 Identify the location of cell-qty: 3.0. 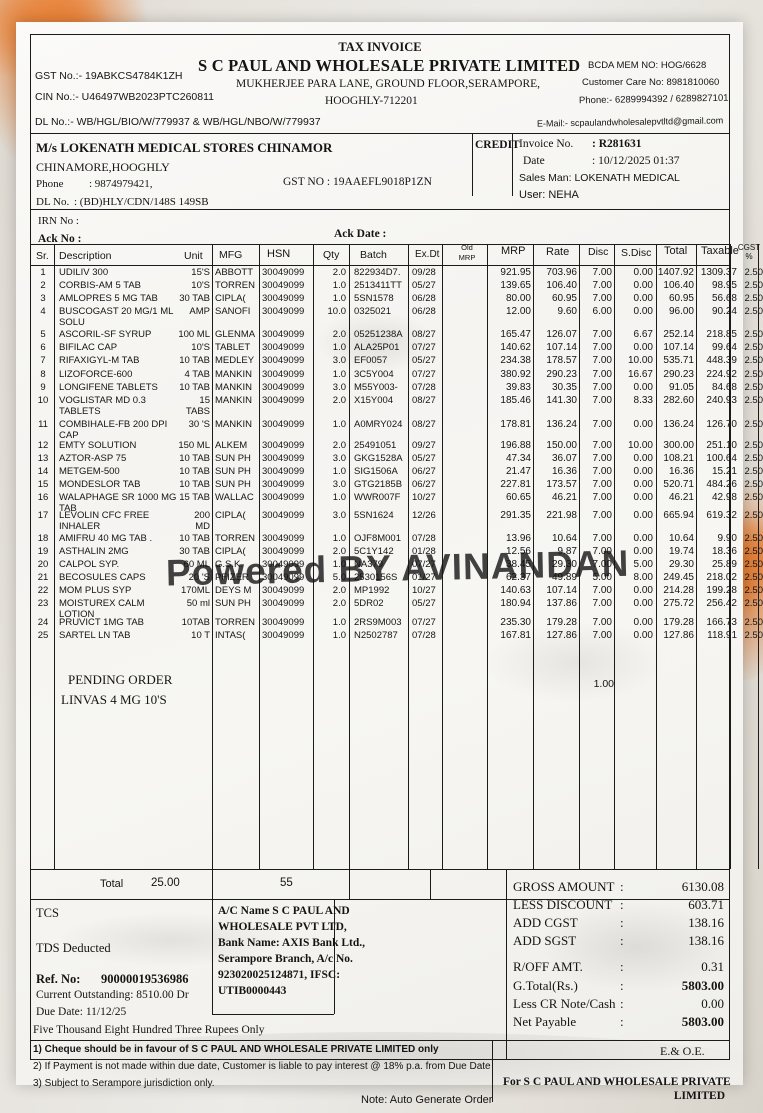
(339, 484).